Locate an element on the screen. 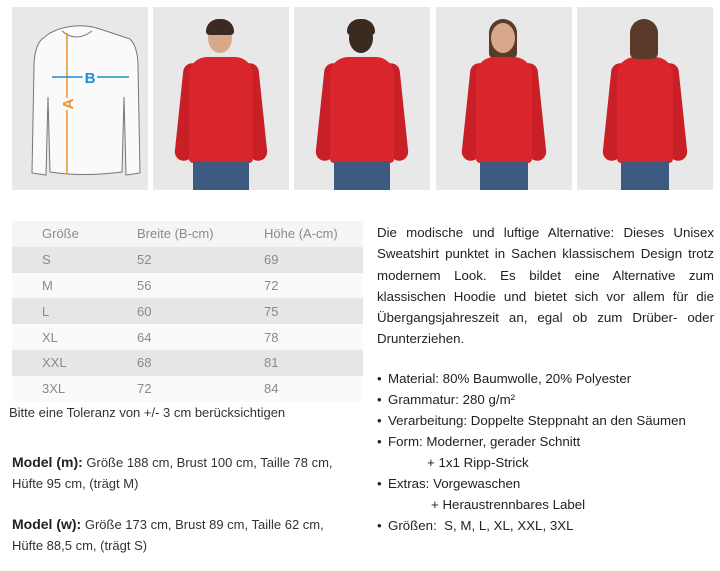 Image resolution: width=720 pixels, height=571 pixels. cell: M is located at coordinates (47, 285).